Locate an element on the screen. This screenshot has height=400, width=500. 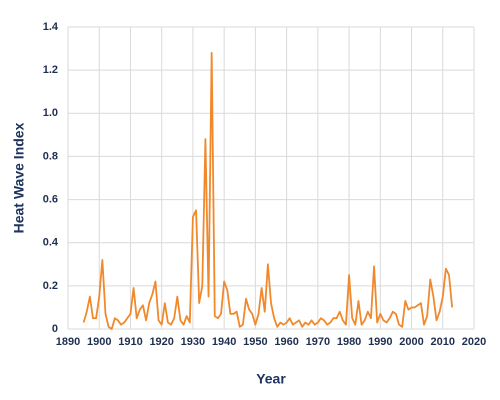
y-tick-label: 1.2 is located at coordinates (50, 70).